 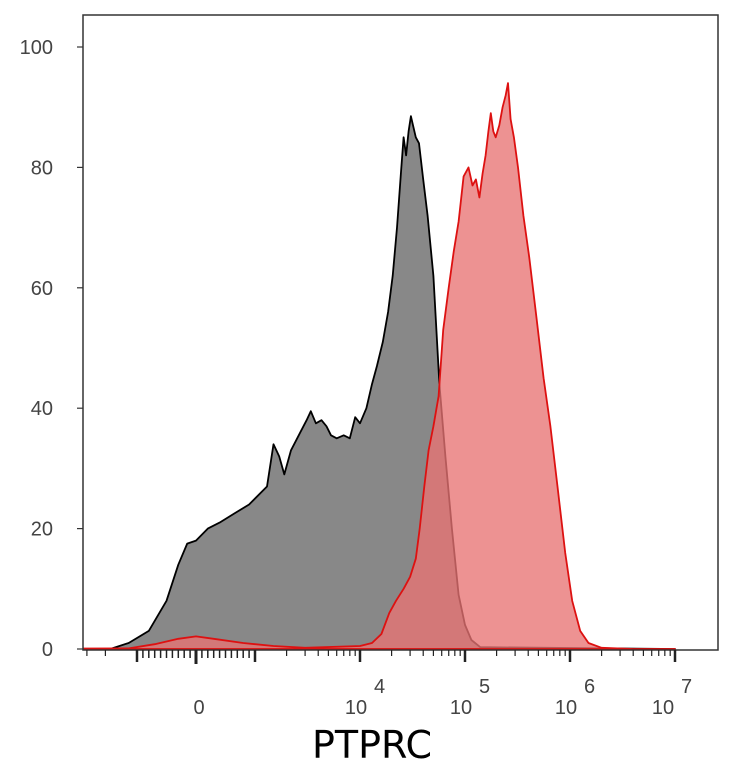 I want to click on y-tick-label: 0, so click(x=47, y=650).